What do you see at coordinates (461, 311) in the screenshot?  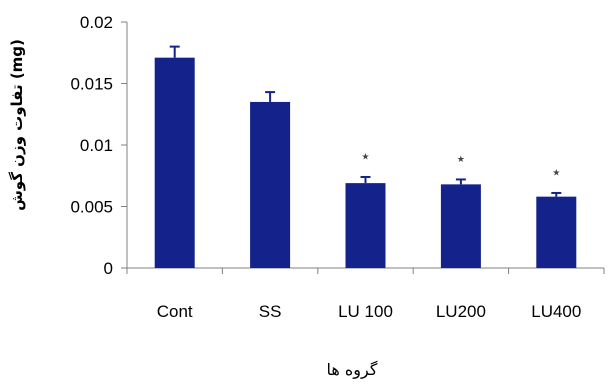 I see `x-tick-label: LU200` at bounding box center [461, 311].